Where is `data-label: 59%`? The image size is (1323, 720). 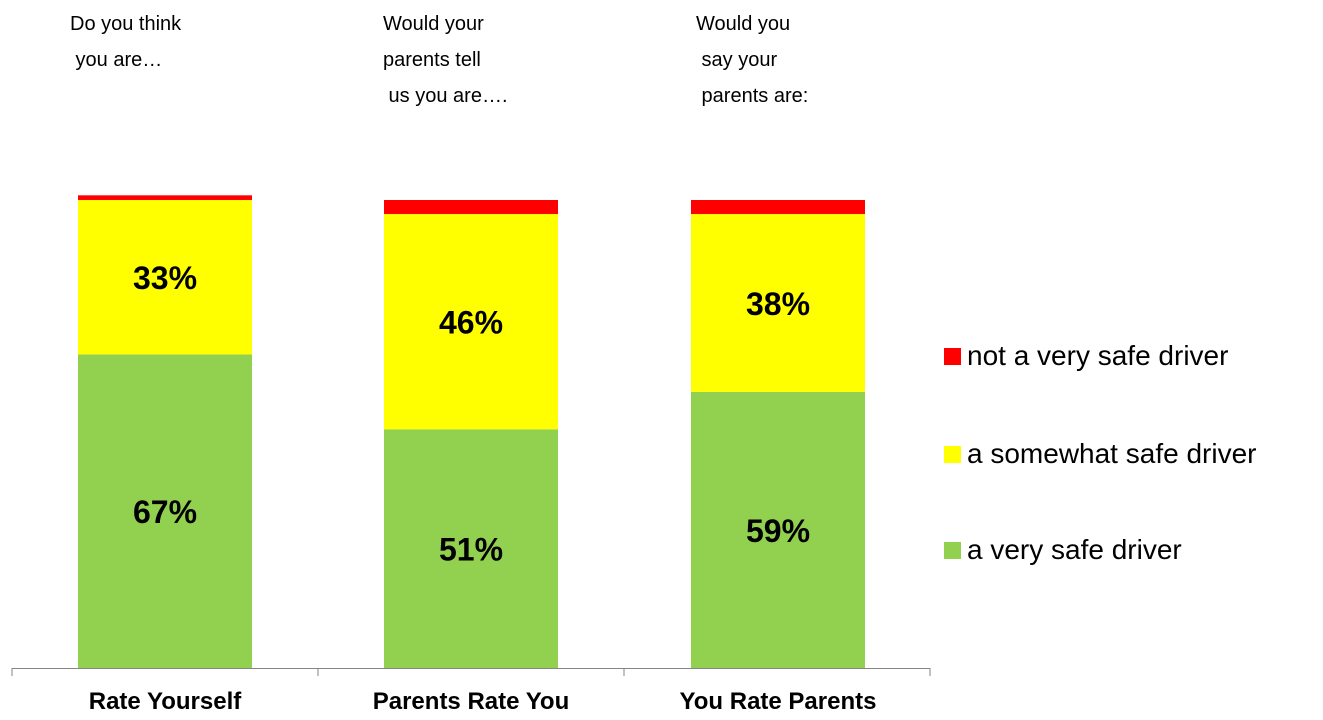
data-label: 59% is located at coordinates (778, 531).